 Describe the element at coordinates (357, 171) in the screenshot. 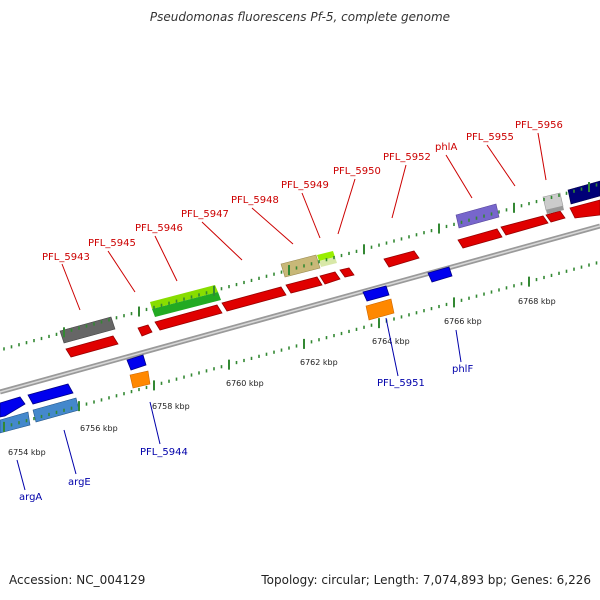

I see `gene-label-forward: PFL_5950` at that location.